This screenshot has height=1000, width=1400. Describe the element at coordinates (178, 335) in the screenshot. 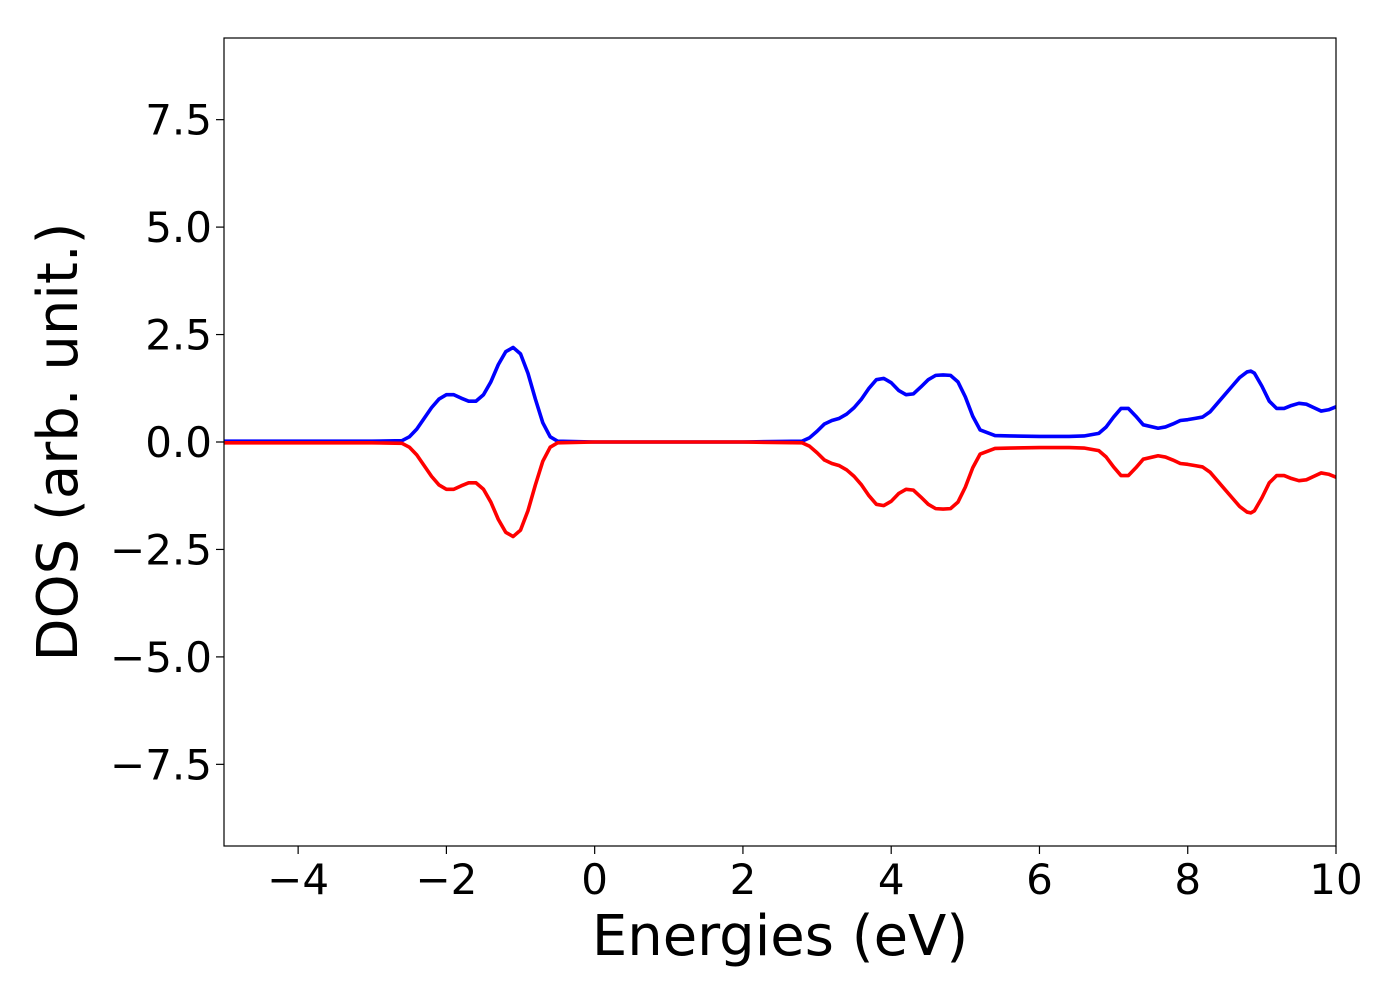

I see `y-tick-label: 2.5` at that location.